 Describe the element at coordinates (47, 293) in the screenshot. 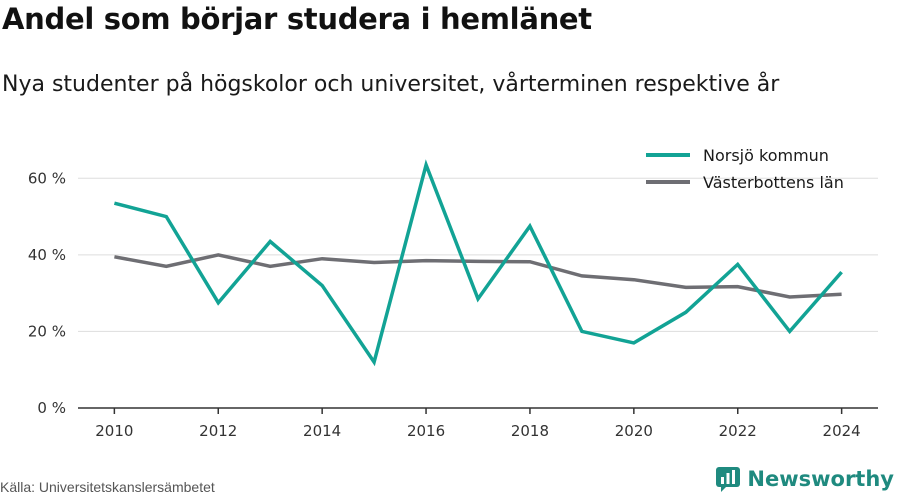

I see `y-axis: 0 % 20 % 40 % 60 %` at that location.